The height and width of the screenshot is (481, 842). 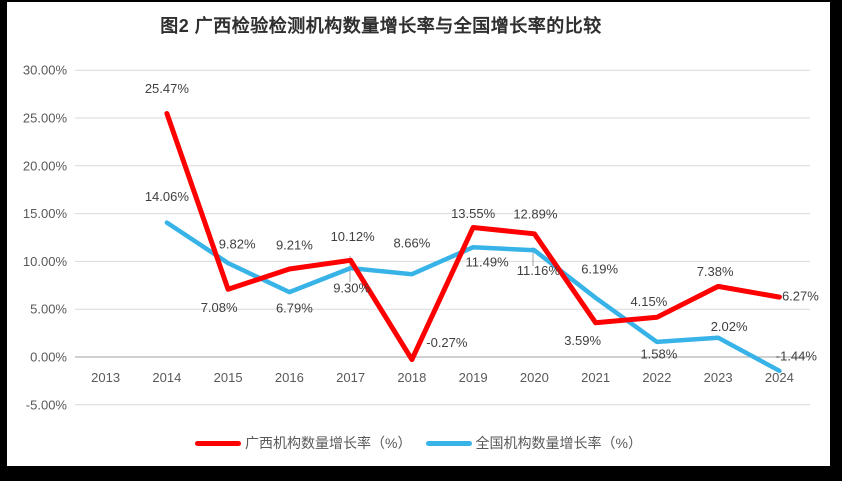 I want to click on y-axis-tick-label: 25.00%, so click(x=45, y=118).